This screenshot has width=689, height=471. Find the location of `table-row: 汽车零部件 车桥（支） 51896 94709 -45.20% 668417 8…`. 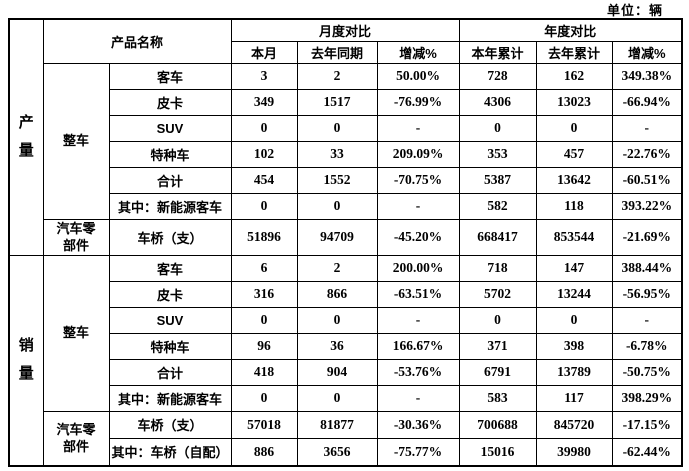

table-row: 汽车零部件 车桥（支） 51896 94709 -45.20% 668417 8… is located at coordinates (346, 237).